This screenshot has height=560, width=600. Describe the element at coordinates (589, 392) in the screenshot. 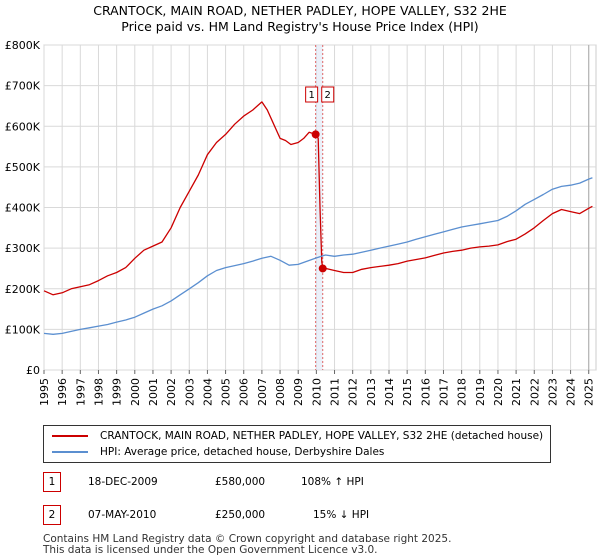

I see `x-tick-label: 2025` at that location.